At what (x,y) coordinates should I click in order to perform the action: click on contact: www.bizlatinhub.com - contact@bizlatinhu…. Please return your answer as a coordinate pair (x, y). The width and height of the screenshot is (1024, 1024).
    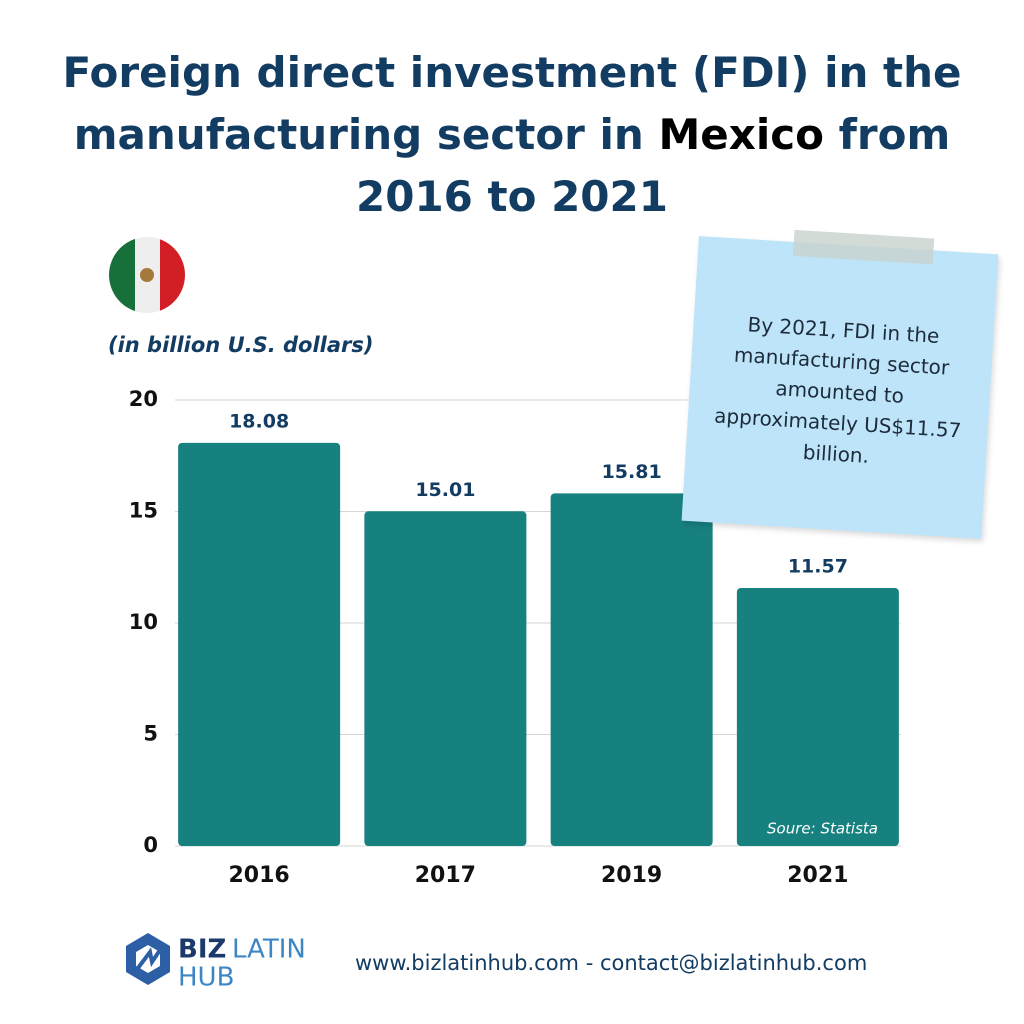
    Looking at the image, I should click on (611, 963).